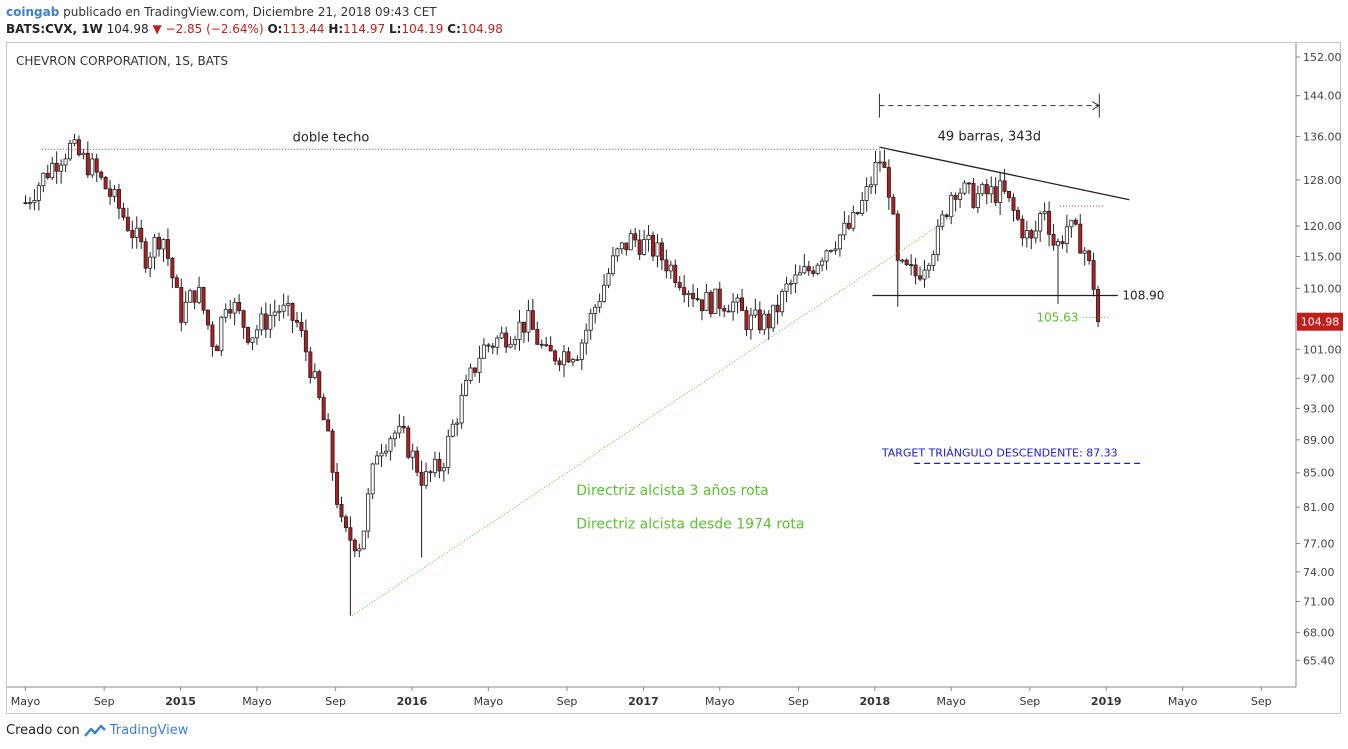 The height and width of the screenshot is (749, 1348). What do you see at coordinates (1322, 137) in the screenshot?
I see `price-tick-label: 136.00` at bounding box center [1322, 137].